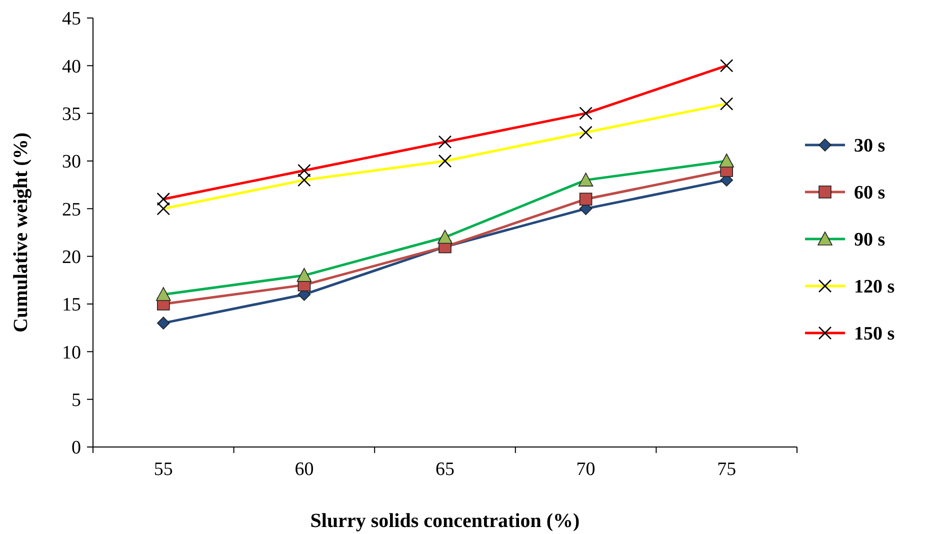  What do you see at coordinates (71, 209) in the screenshot?
I see `y-tick-label: 25` at bounding box center [71, 209].